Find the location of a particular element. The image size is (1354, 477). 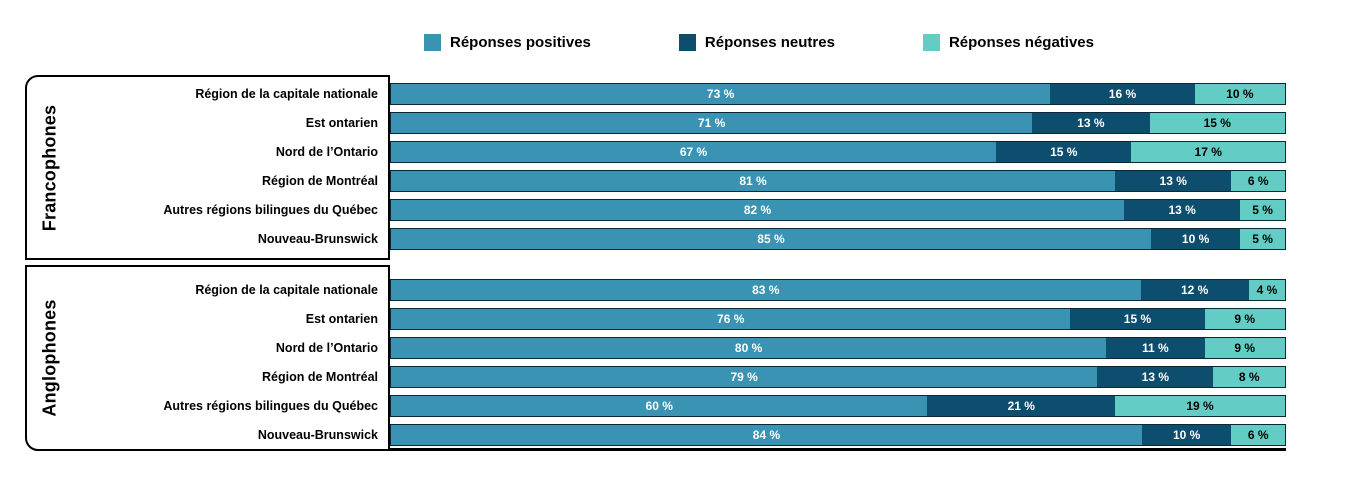

legend-label-negative: Réponses négatives is located at coordinates (1021, 42).